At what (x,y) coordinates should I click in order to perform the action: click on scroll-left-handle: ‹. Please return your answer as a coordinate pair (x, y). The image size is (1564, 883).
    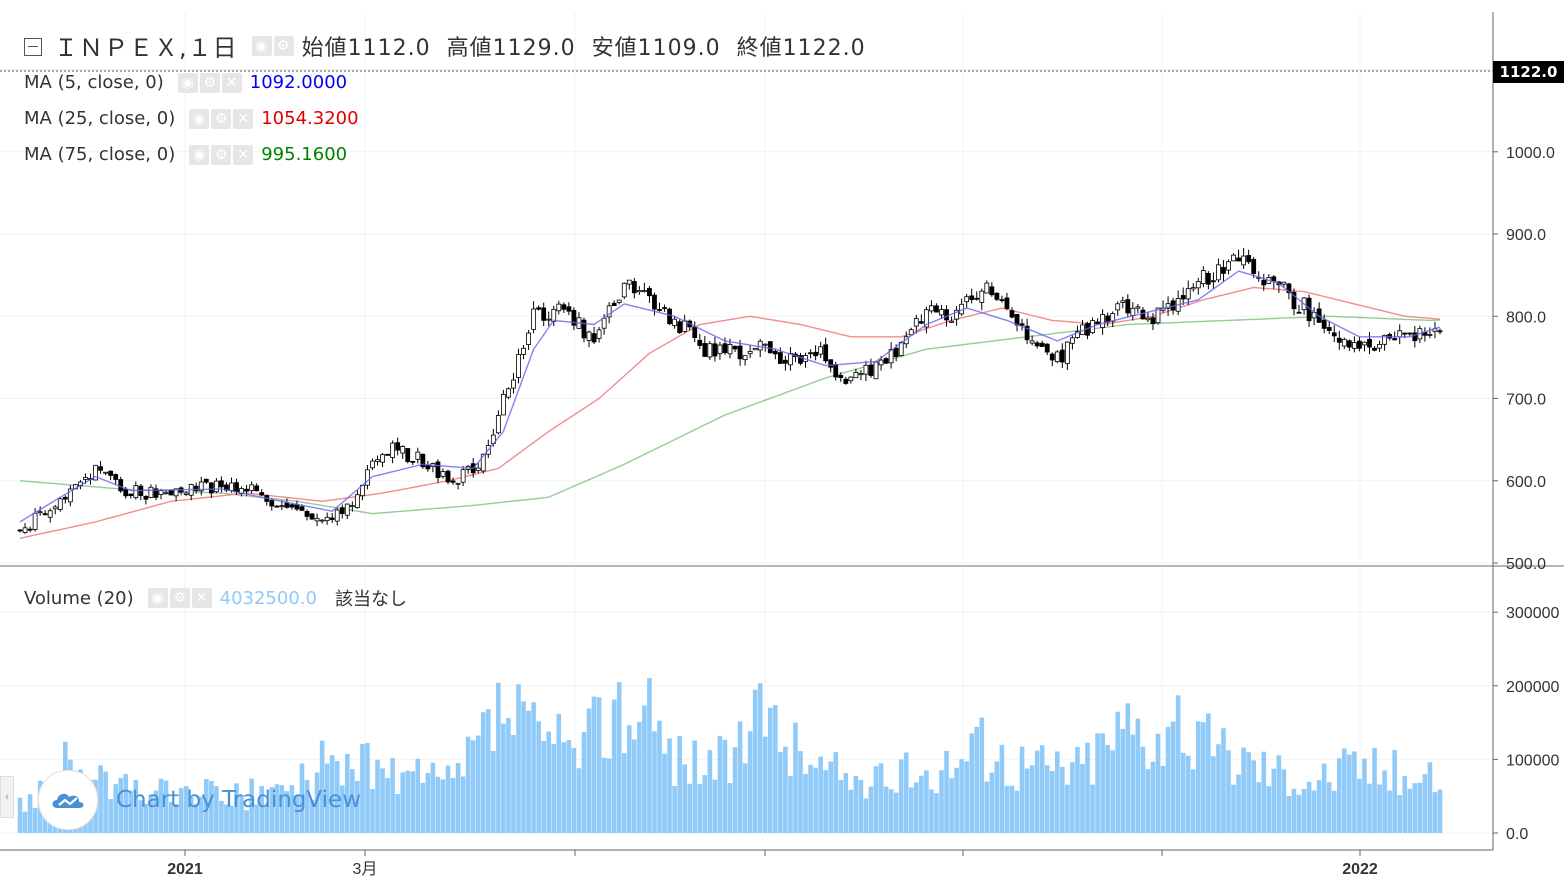
    Looking at the image, I should click on (7, 797).